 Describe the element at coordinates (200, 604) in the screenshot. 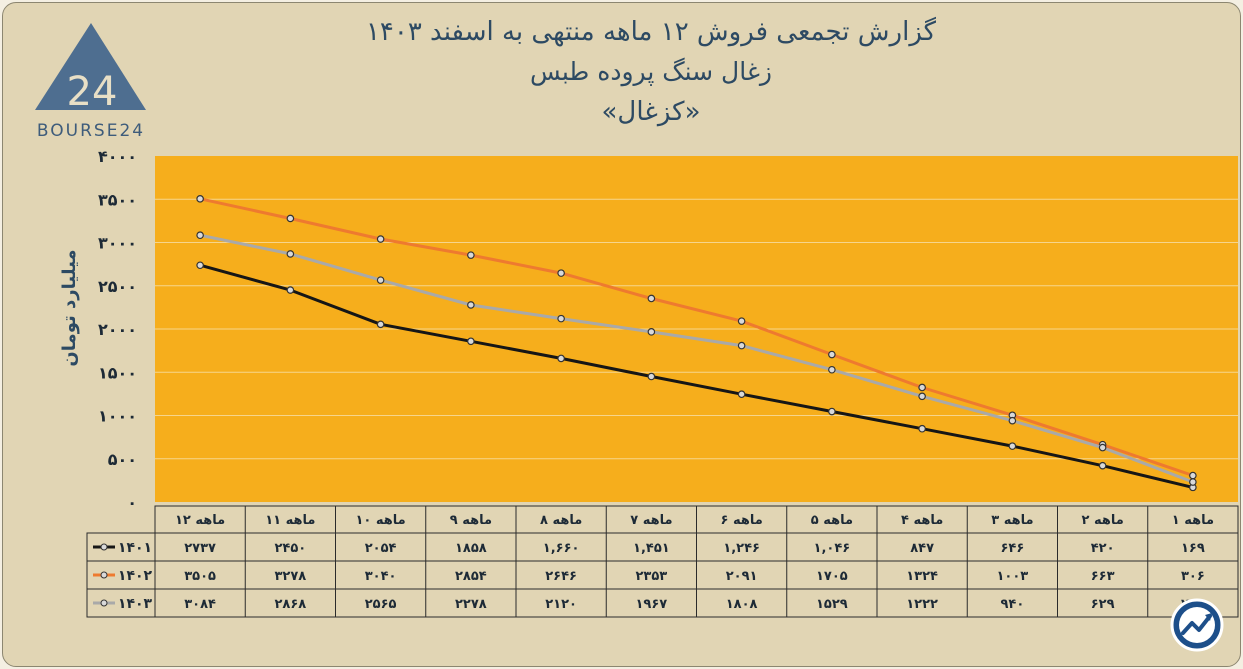

I see `data-label: ۳۰۸۴` at that location.